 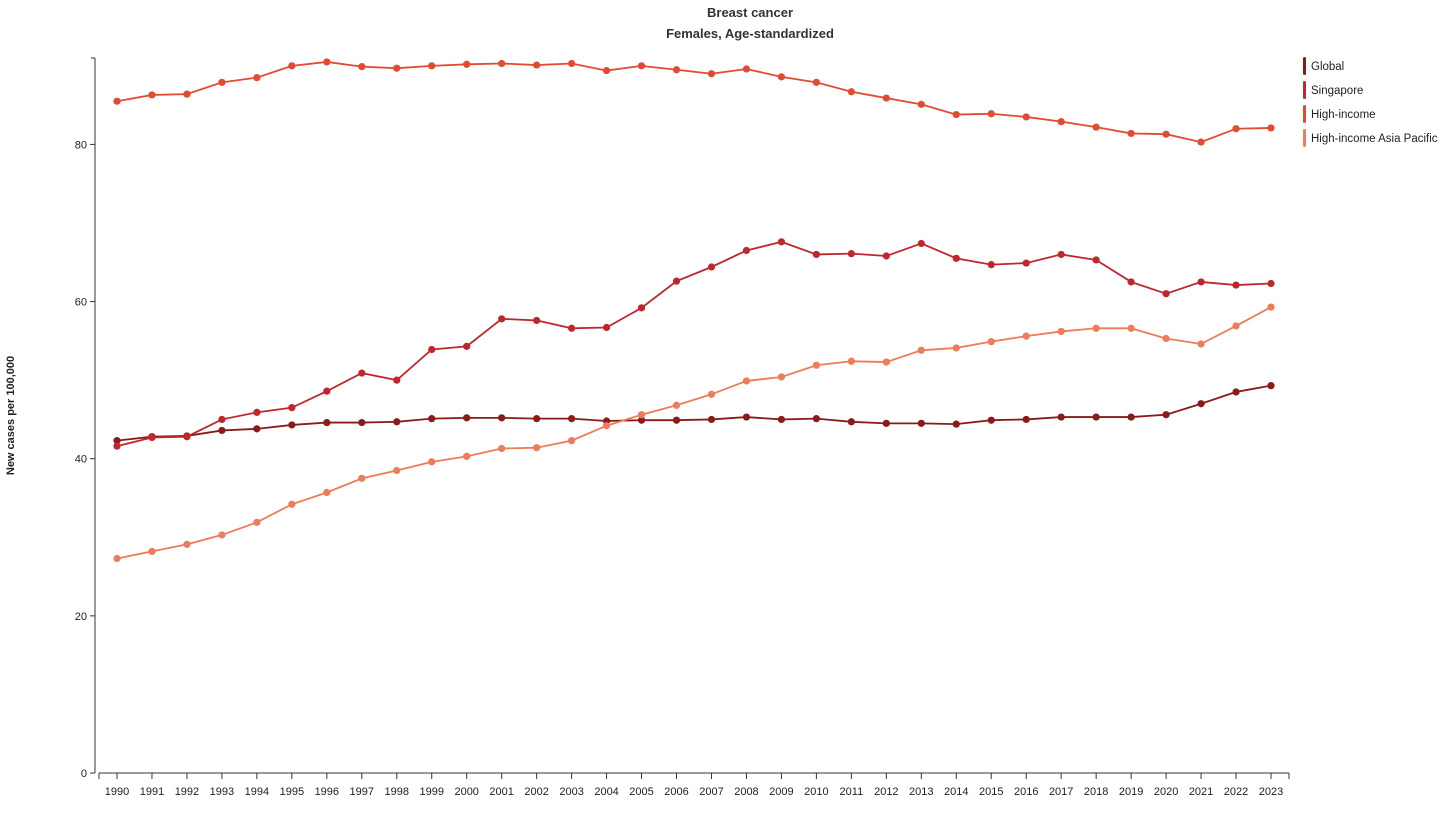 What do you see at coordinates (781, 792) in the screenshot?
I see `x-tick-label: 2009` at bounding box center [781, 792].